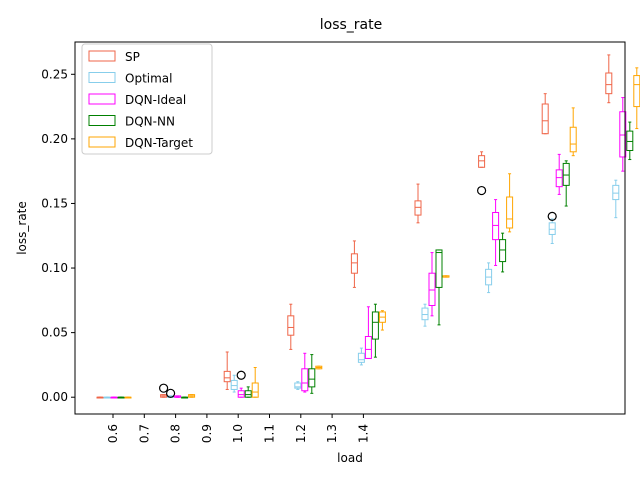 The image size is (640, 480). Describe the element at coordinates (22, 228) in the screenshot. I see `y-axis-label: loss_rate` at that location.